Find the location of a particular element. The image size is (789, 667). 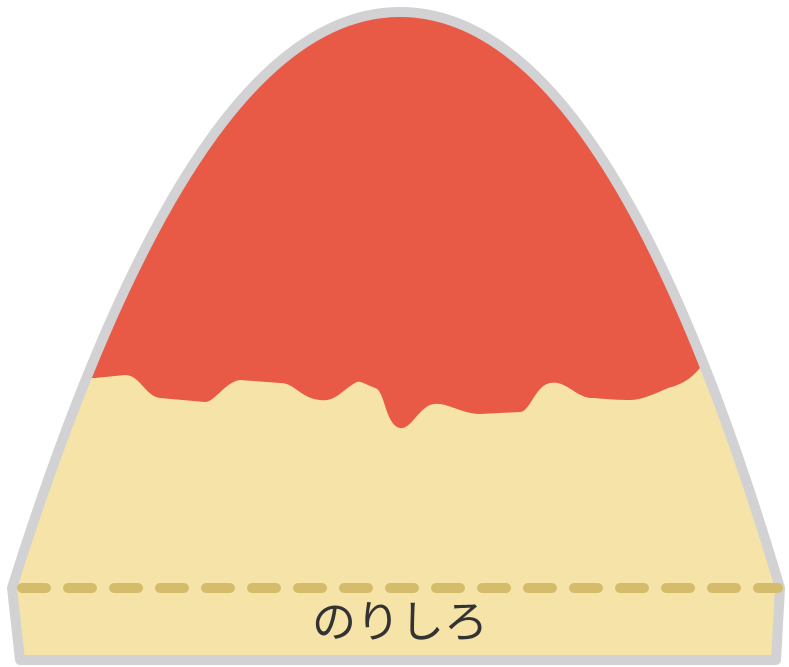

glue-label: のりしろ is located at coordinates (400, 622).